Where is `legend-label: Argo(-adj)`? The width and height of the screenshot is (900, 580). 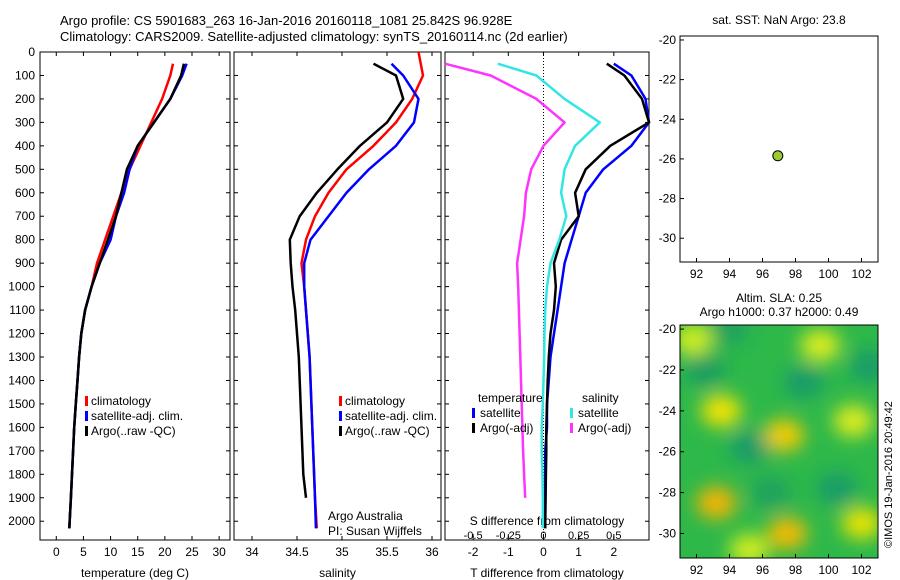 legend-label: Argo(-adj) is located at coordinates (506, 428).